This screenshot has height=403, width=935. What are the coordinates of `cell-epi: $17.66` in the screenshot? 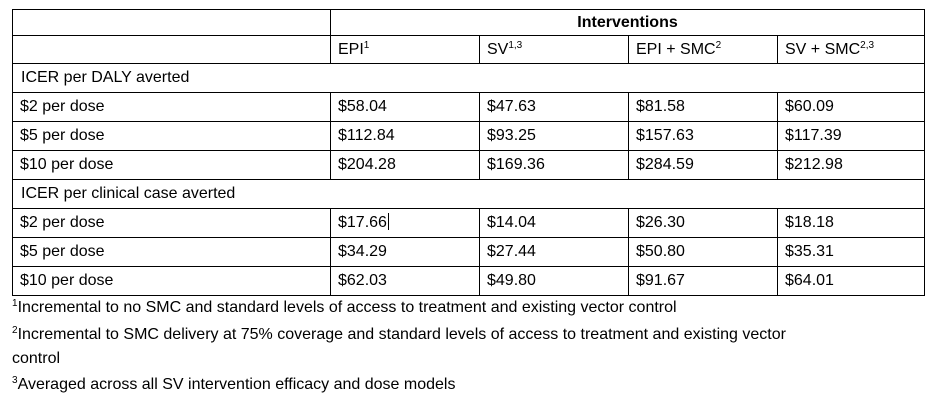 It's located at (405, 223).